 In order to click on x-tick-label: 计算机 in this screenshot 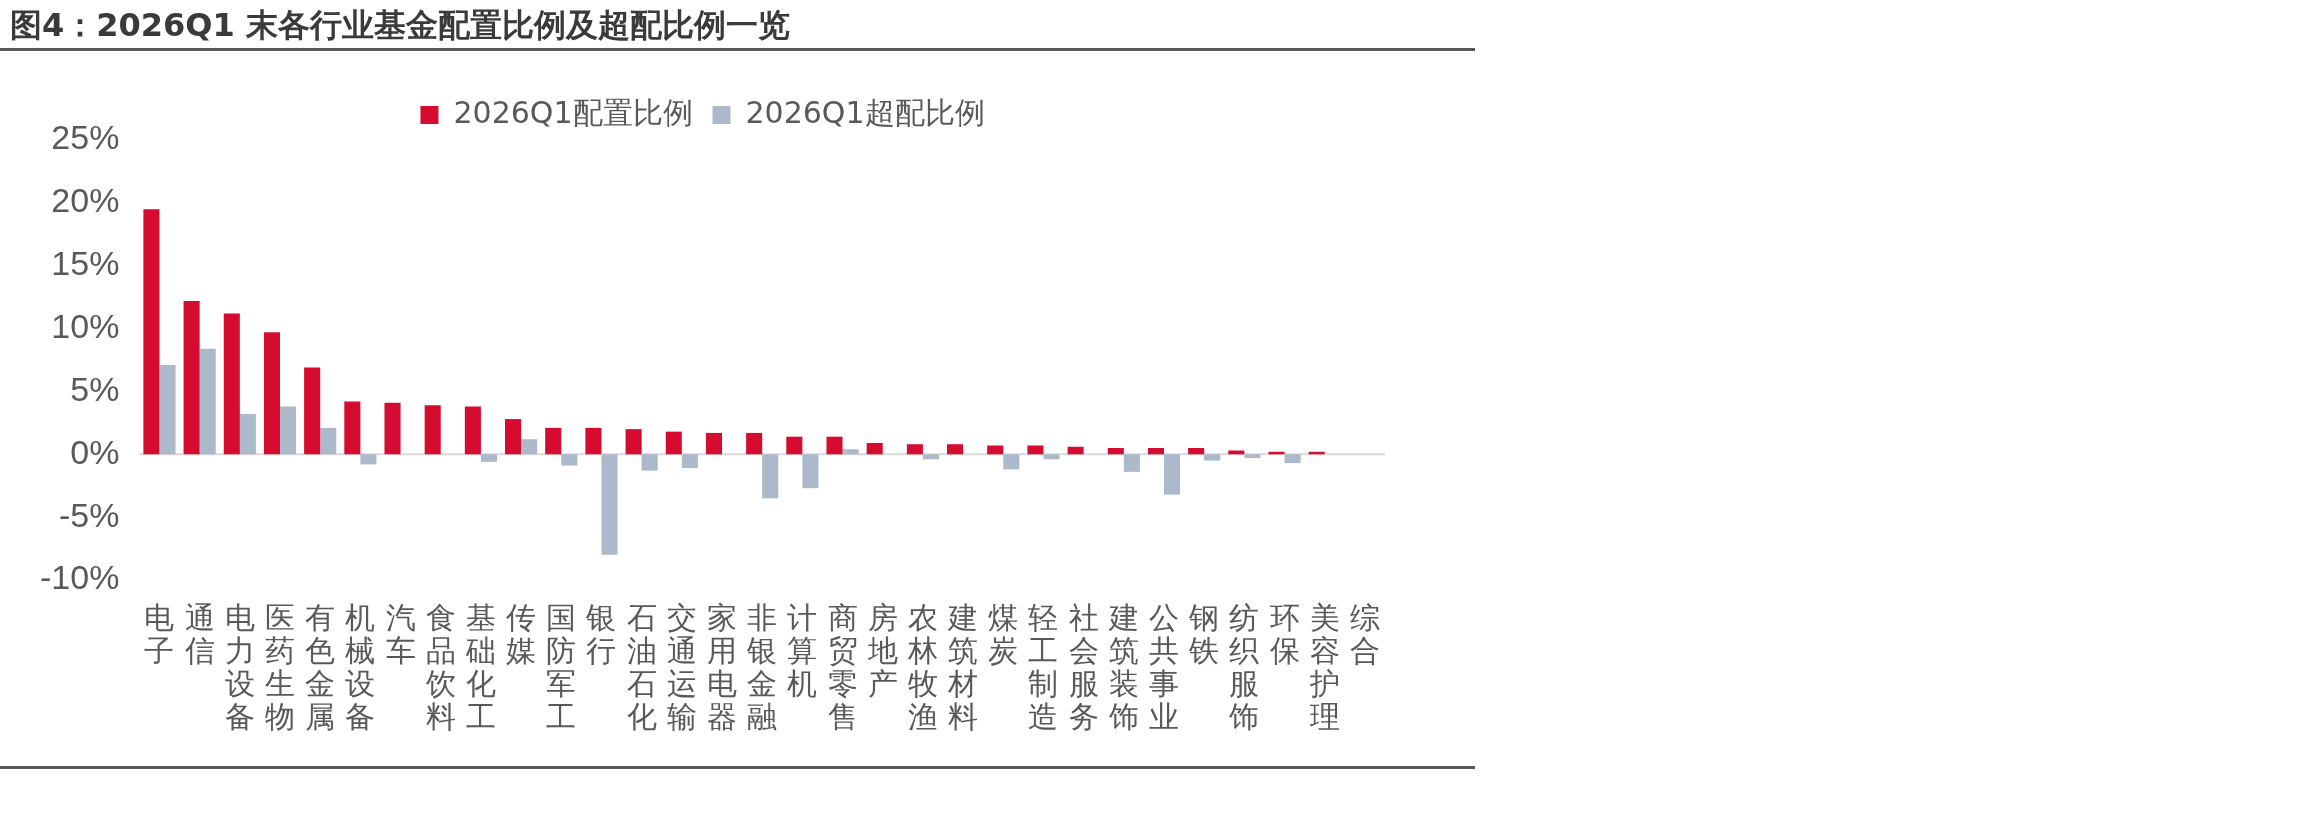, I will do `click(802, 651)`.